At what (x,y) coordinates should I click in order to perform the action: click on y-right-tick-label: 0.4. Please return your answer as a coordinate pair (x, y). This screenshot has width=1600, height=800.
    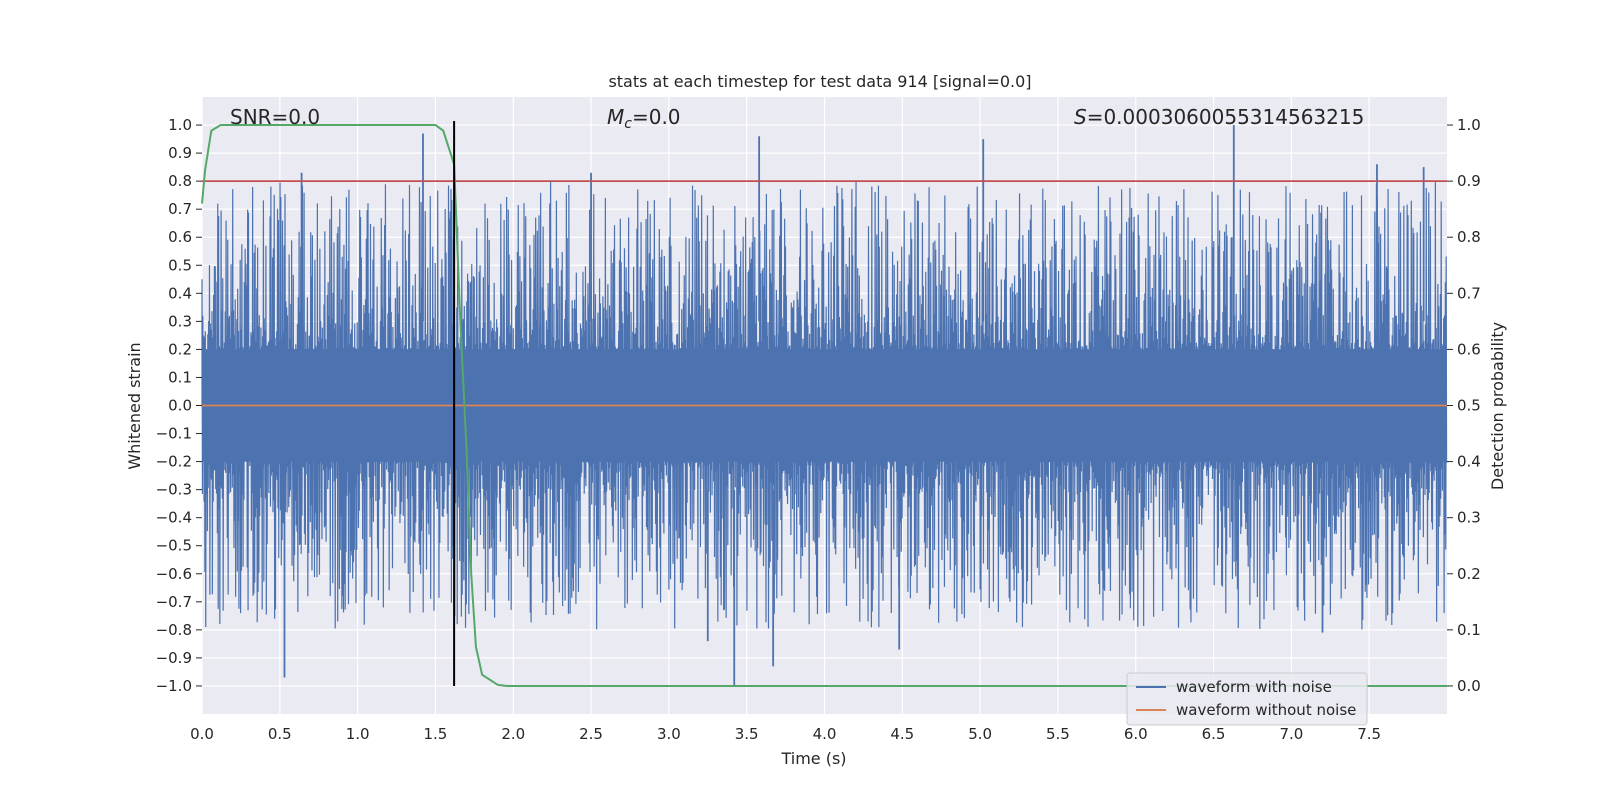
    Looking at the image, I should click on (1469, 462).